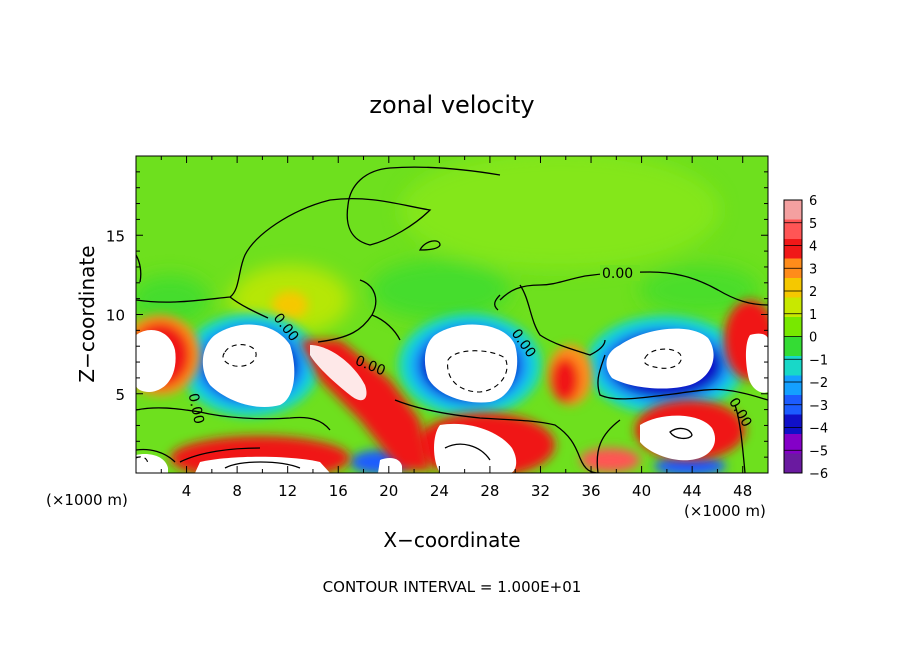  Describe the element at coordinates (742, 491) in the screenshot. I see `x-tick-label: 48` at that location.